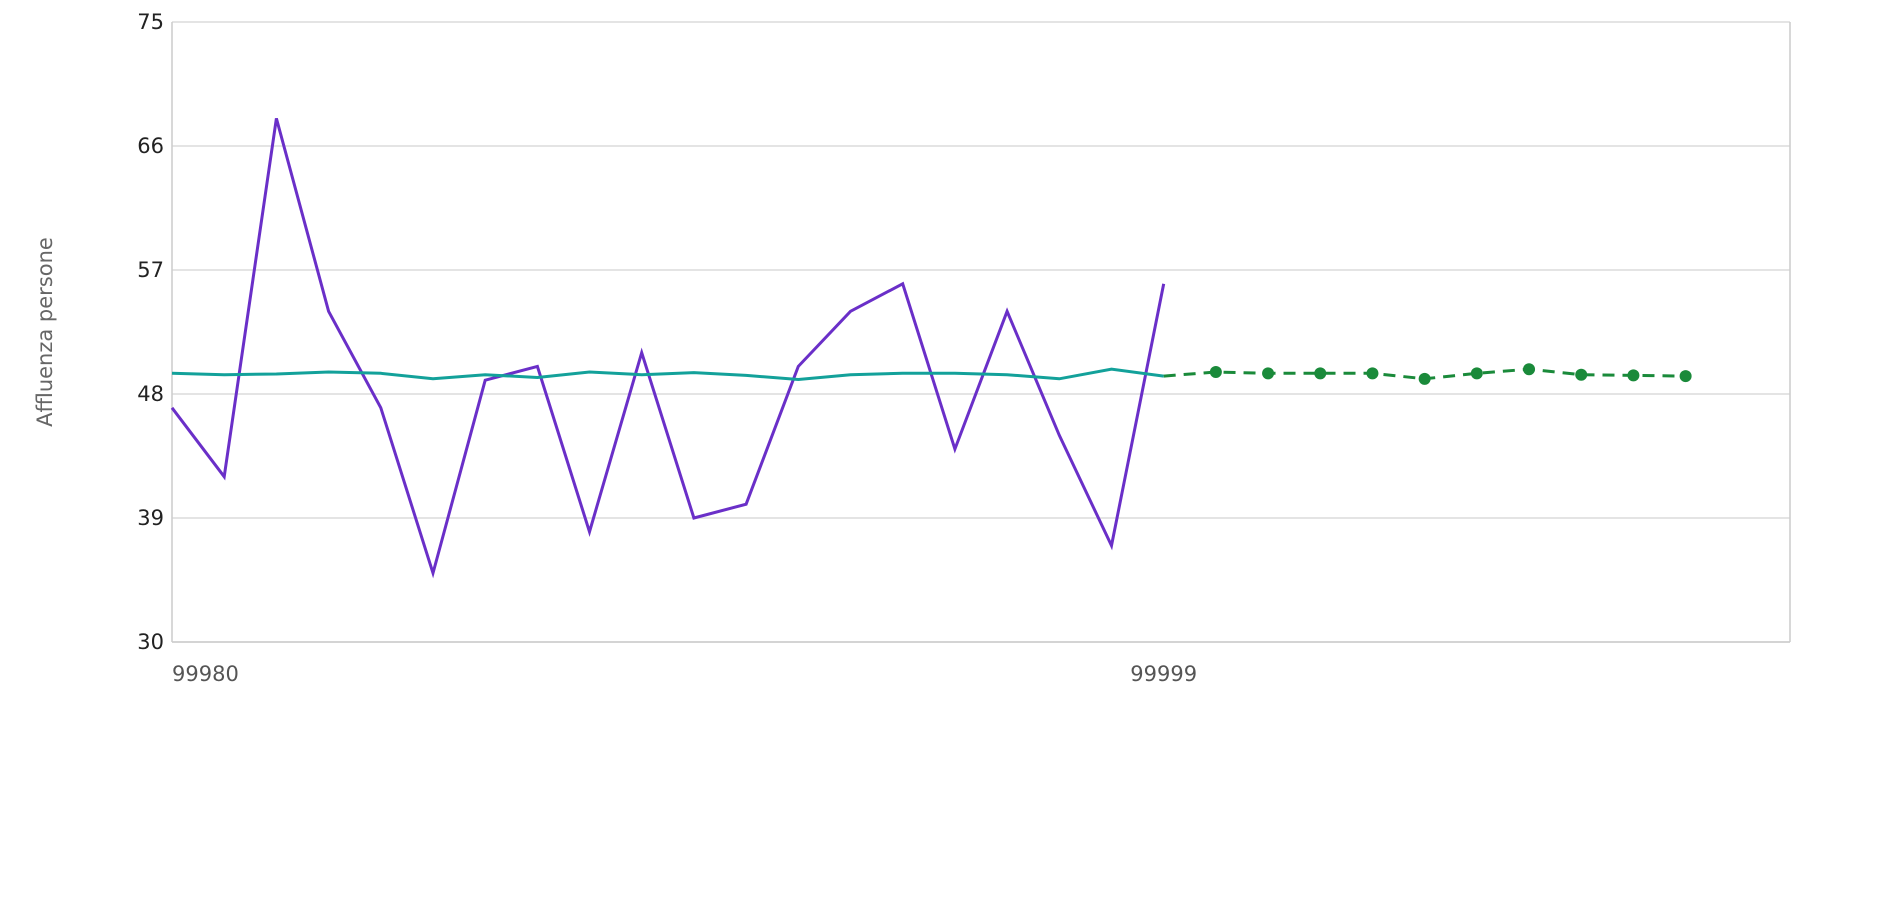  What do you see at coordinates (150, 642) in the screenshot?
I see `y-tick-label: 30` at bounding box center [150, 642].